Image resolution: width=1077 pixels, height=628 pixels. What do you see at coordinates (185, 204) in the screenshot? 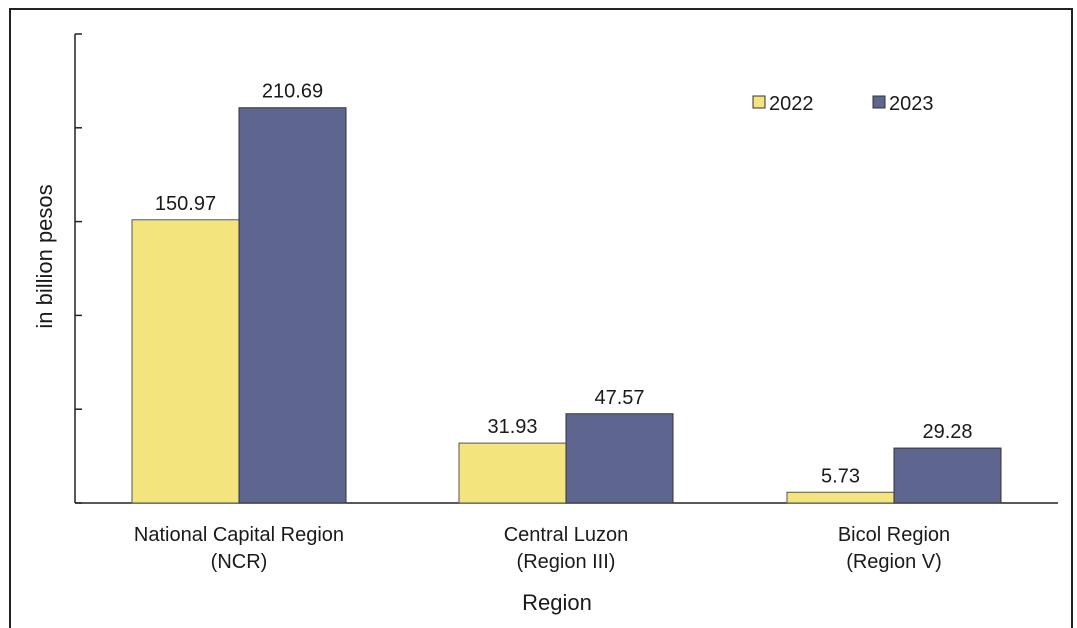
I see `value-label-2022-0: 150.97` at bounding box center [185, 204].